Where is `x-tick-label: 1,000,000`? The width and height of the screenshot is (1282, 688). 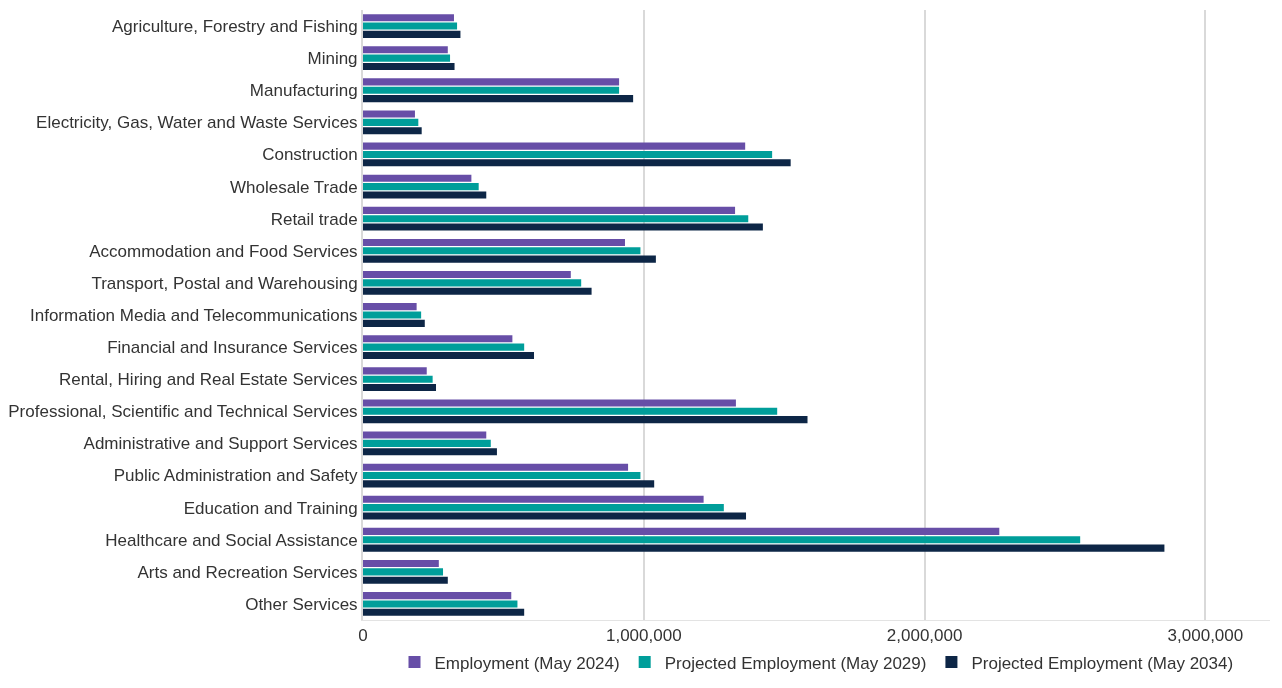
x-tick-label: 1,000,000 is located at coordinates (643, 636).